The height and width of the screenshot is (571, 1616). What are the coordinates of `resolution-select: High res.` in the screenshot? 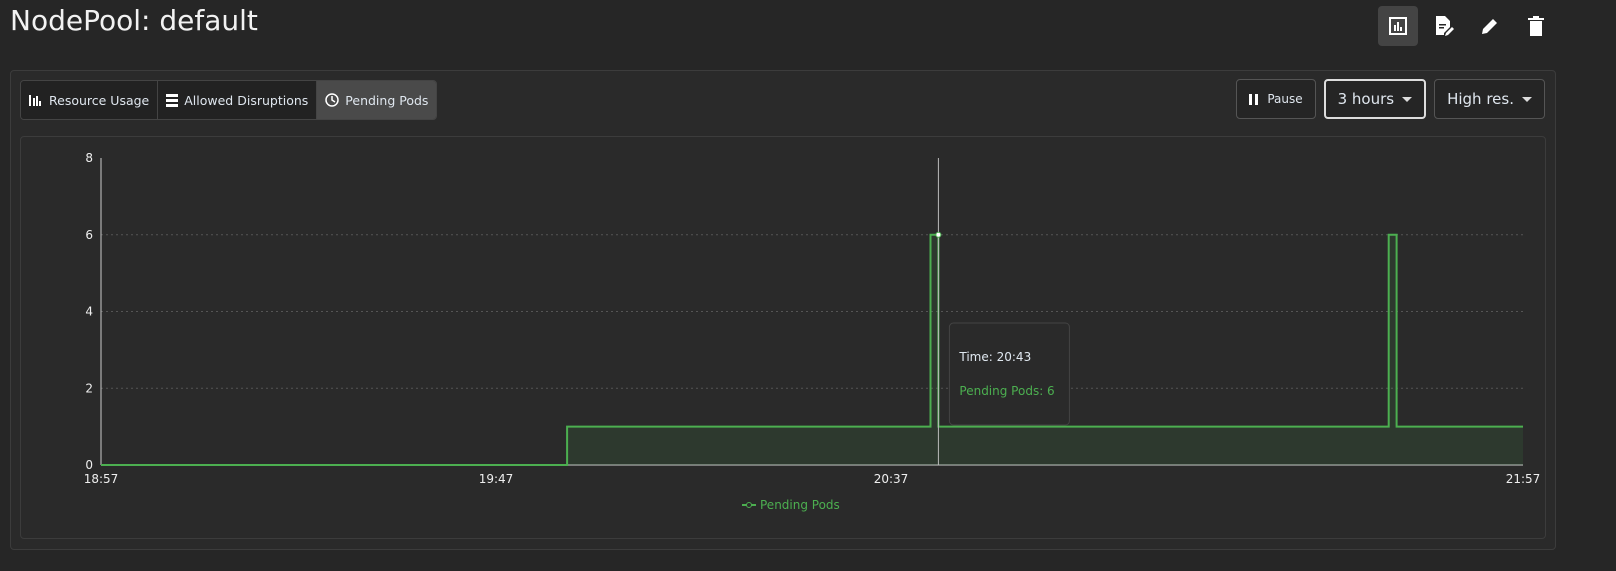 It's located at (1489, 99).